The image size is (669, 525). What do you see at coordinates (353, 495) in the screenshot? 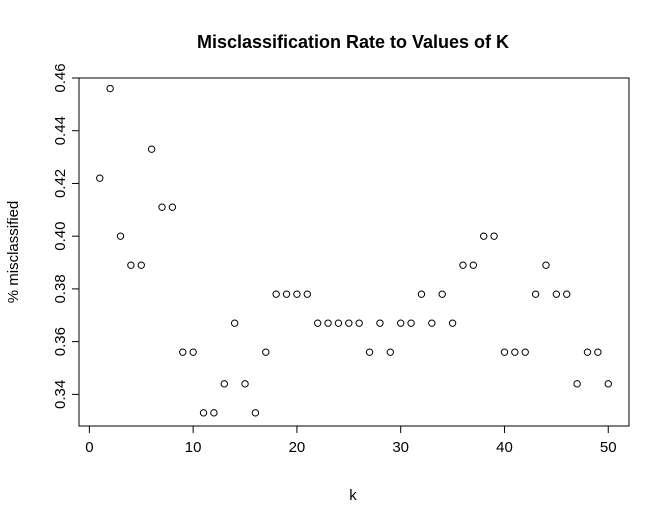
I see `x-axis-label: k` at bounding box center [353, 495].